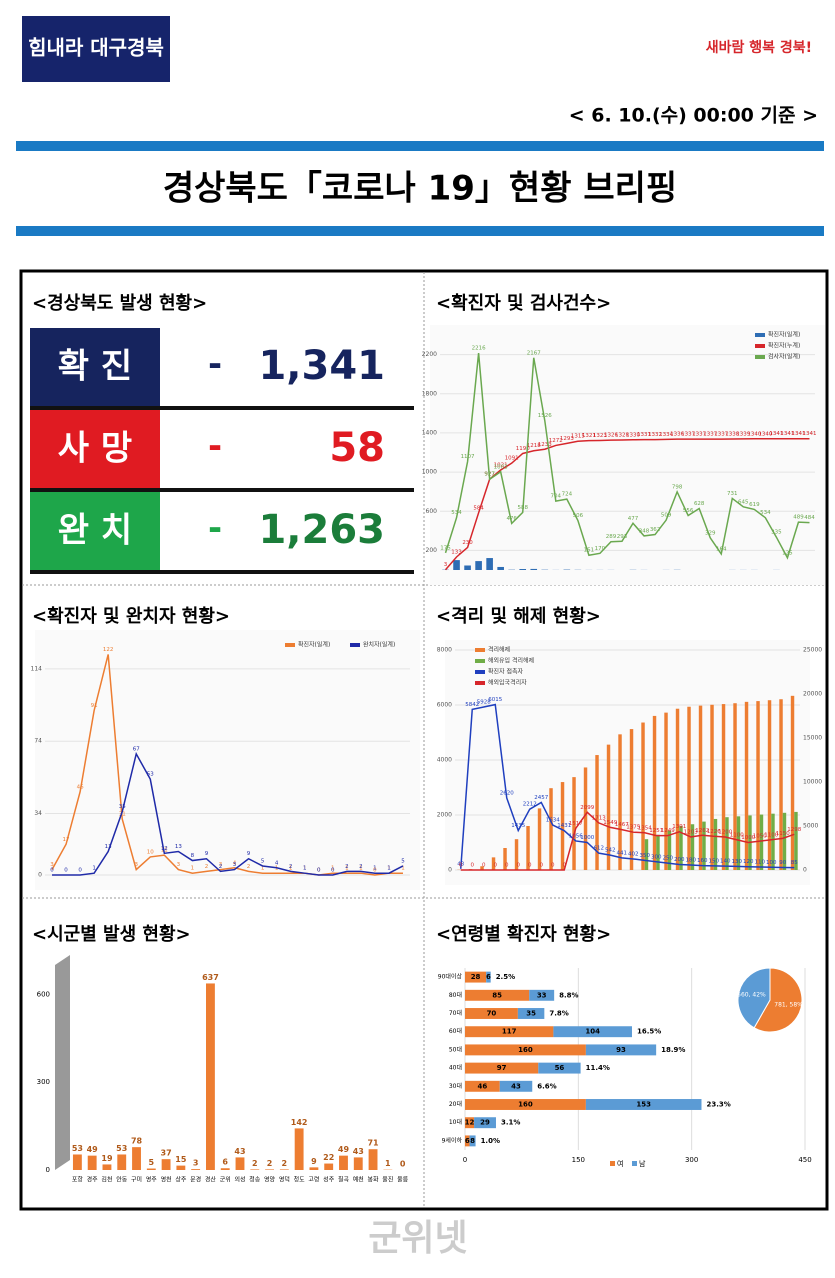  What do you see at coordinates (164, 849) in the screenshot?
I see `data-label: 12` at bounding box center [164, 849].